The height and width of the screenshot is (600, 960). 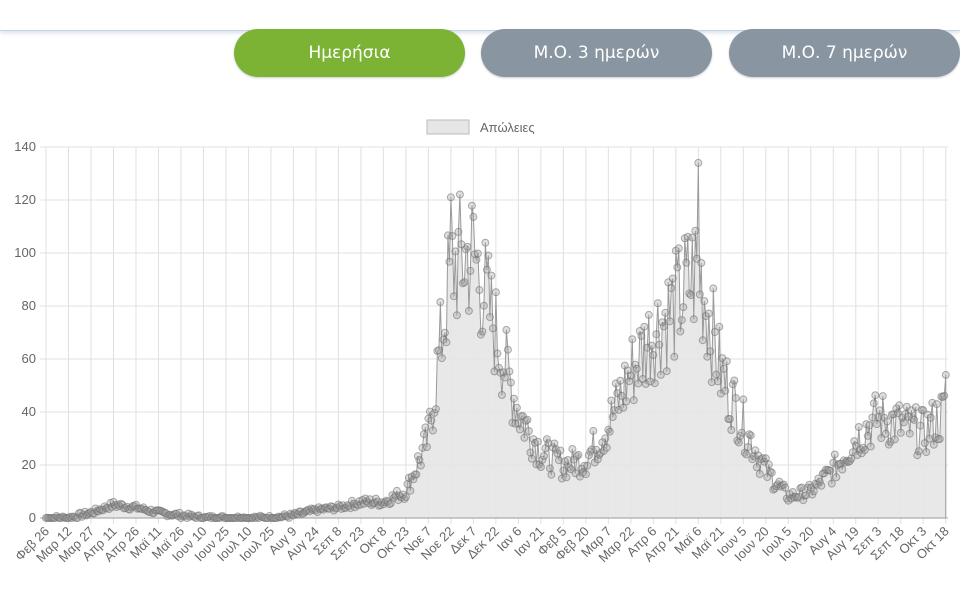 What do you see at coordinates (29, 305) in the screenshot?
I see `y-tick-label: 80` at bounding box center [29, 305].